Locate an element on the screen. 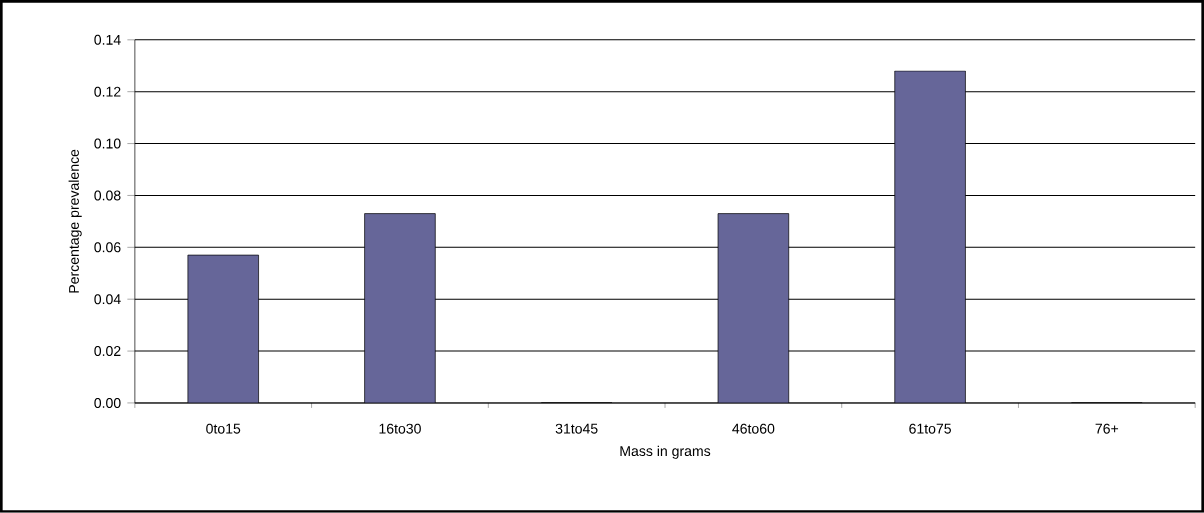 The width and height of the screenshot is (1204, 513). y-tick-label: 0.12 is located at coordinates (107, 91).